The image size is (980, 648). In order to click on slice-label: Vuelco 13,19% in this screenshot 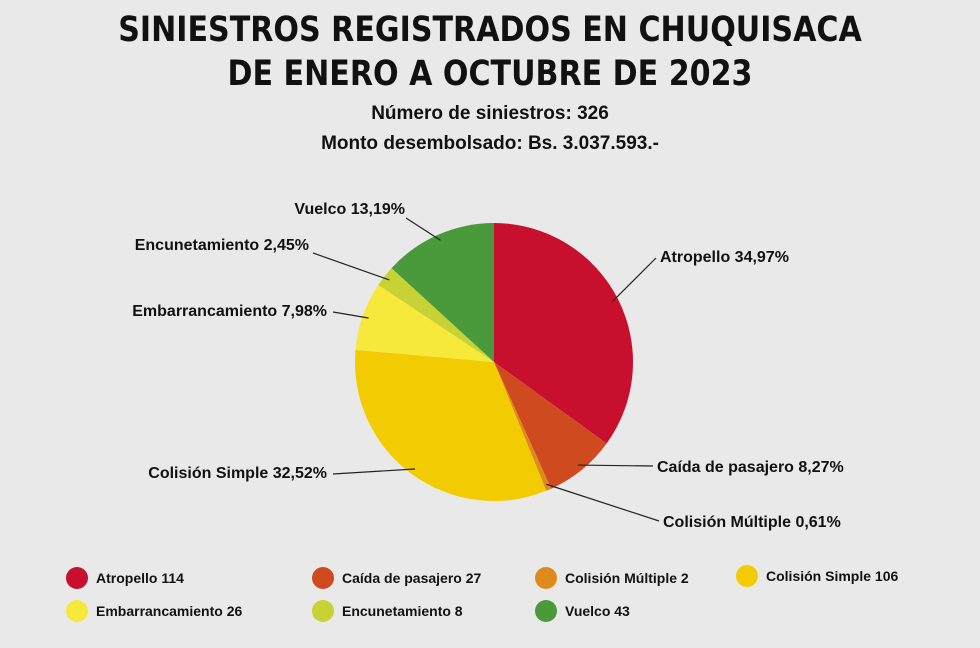, I will do `click(349, 209)`.